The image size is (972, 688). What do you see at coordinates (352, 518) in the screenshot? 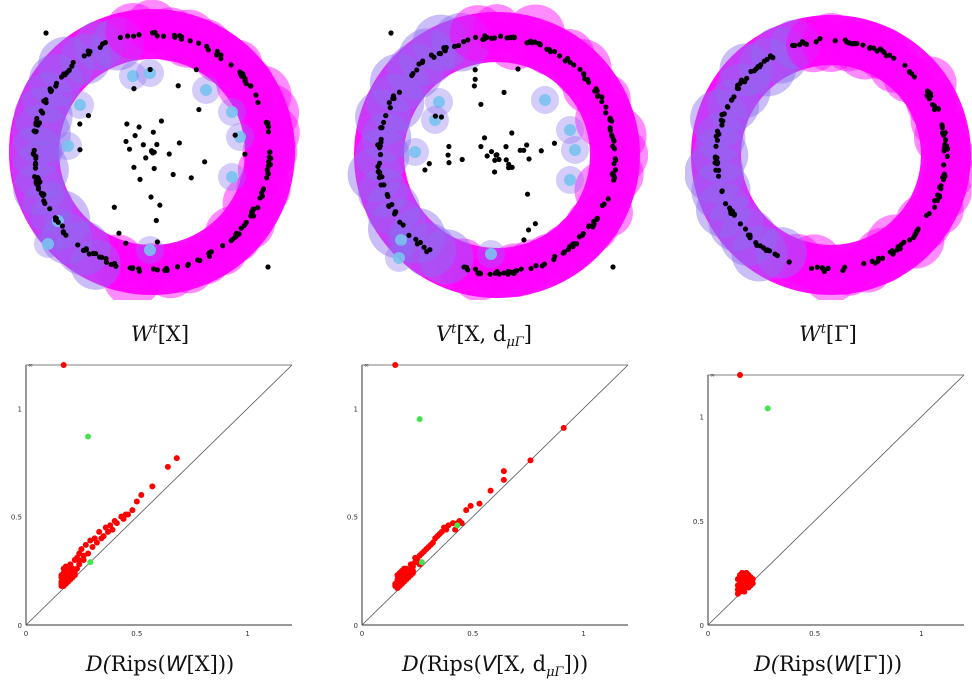
I see `y-tick-label: 0.5` at bounding box center [352, 518].